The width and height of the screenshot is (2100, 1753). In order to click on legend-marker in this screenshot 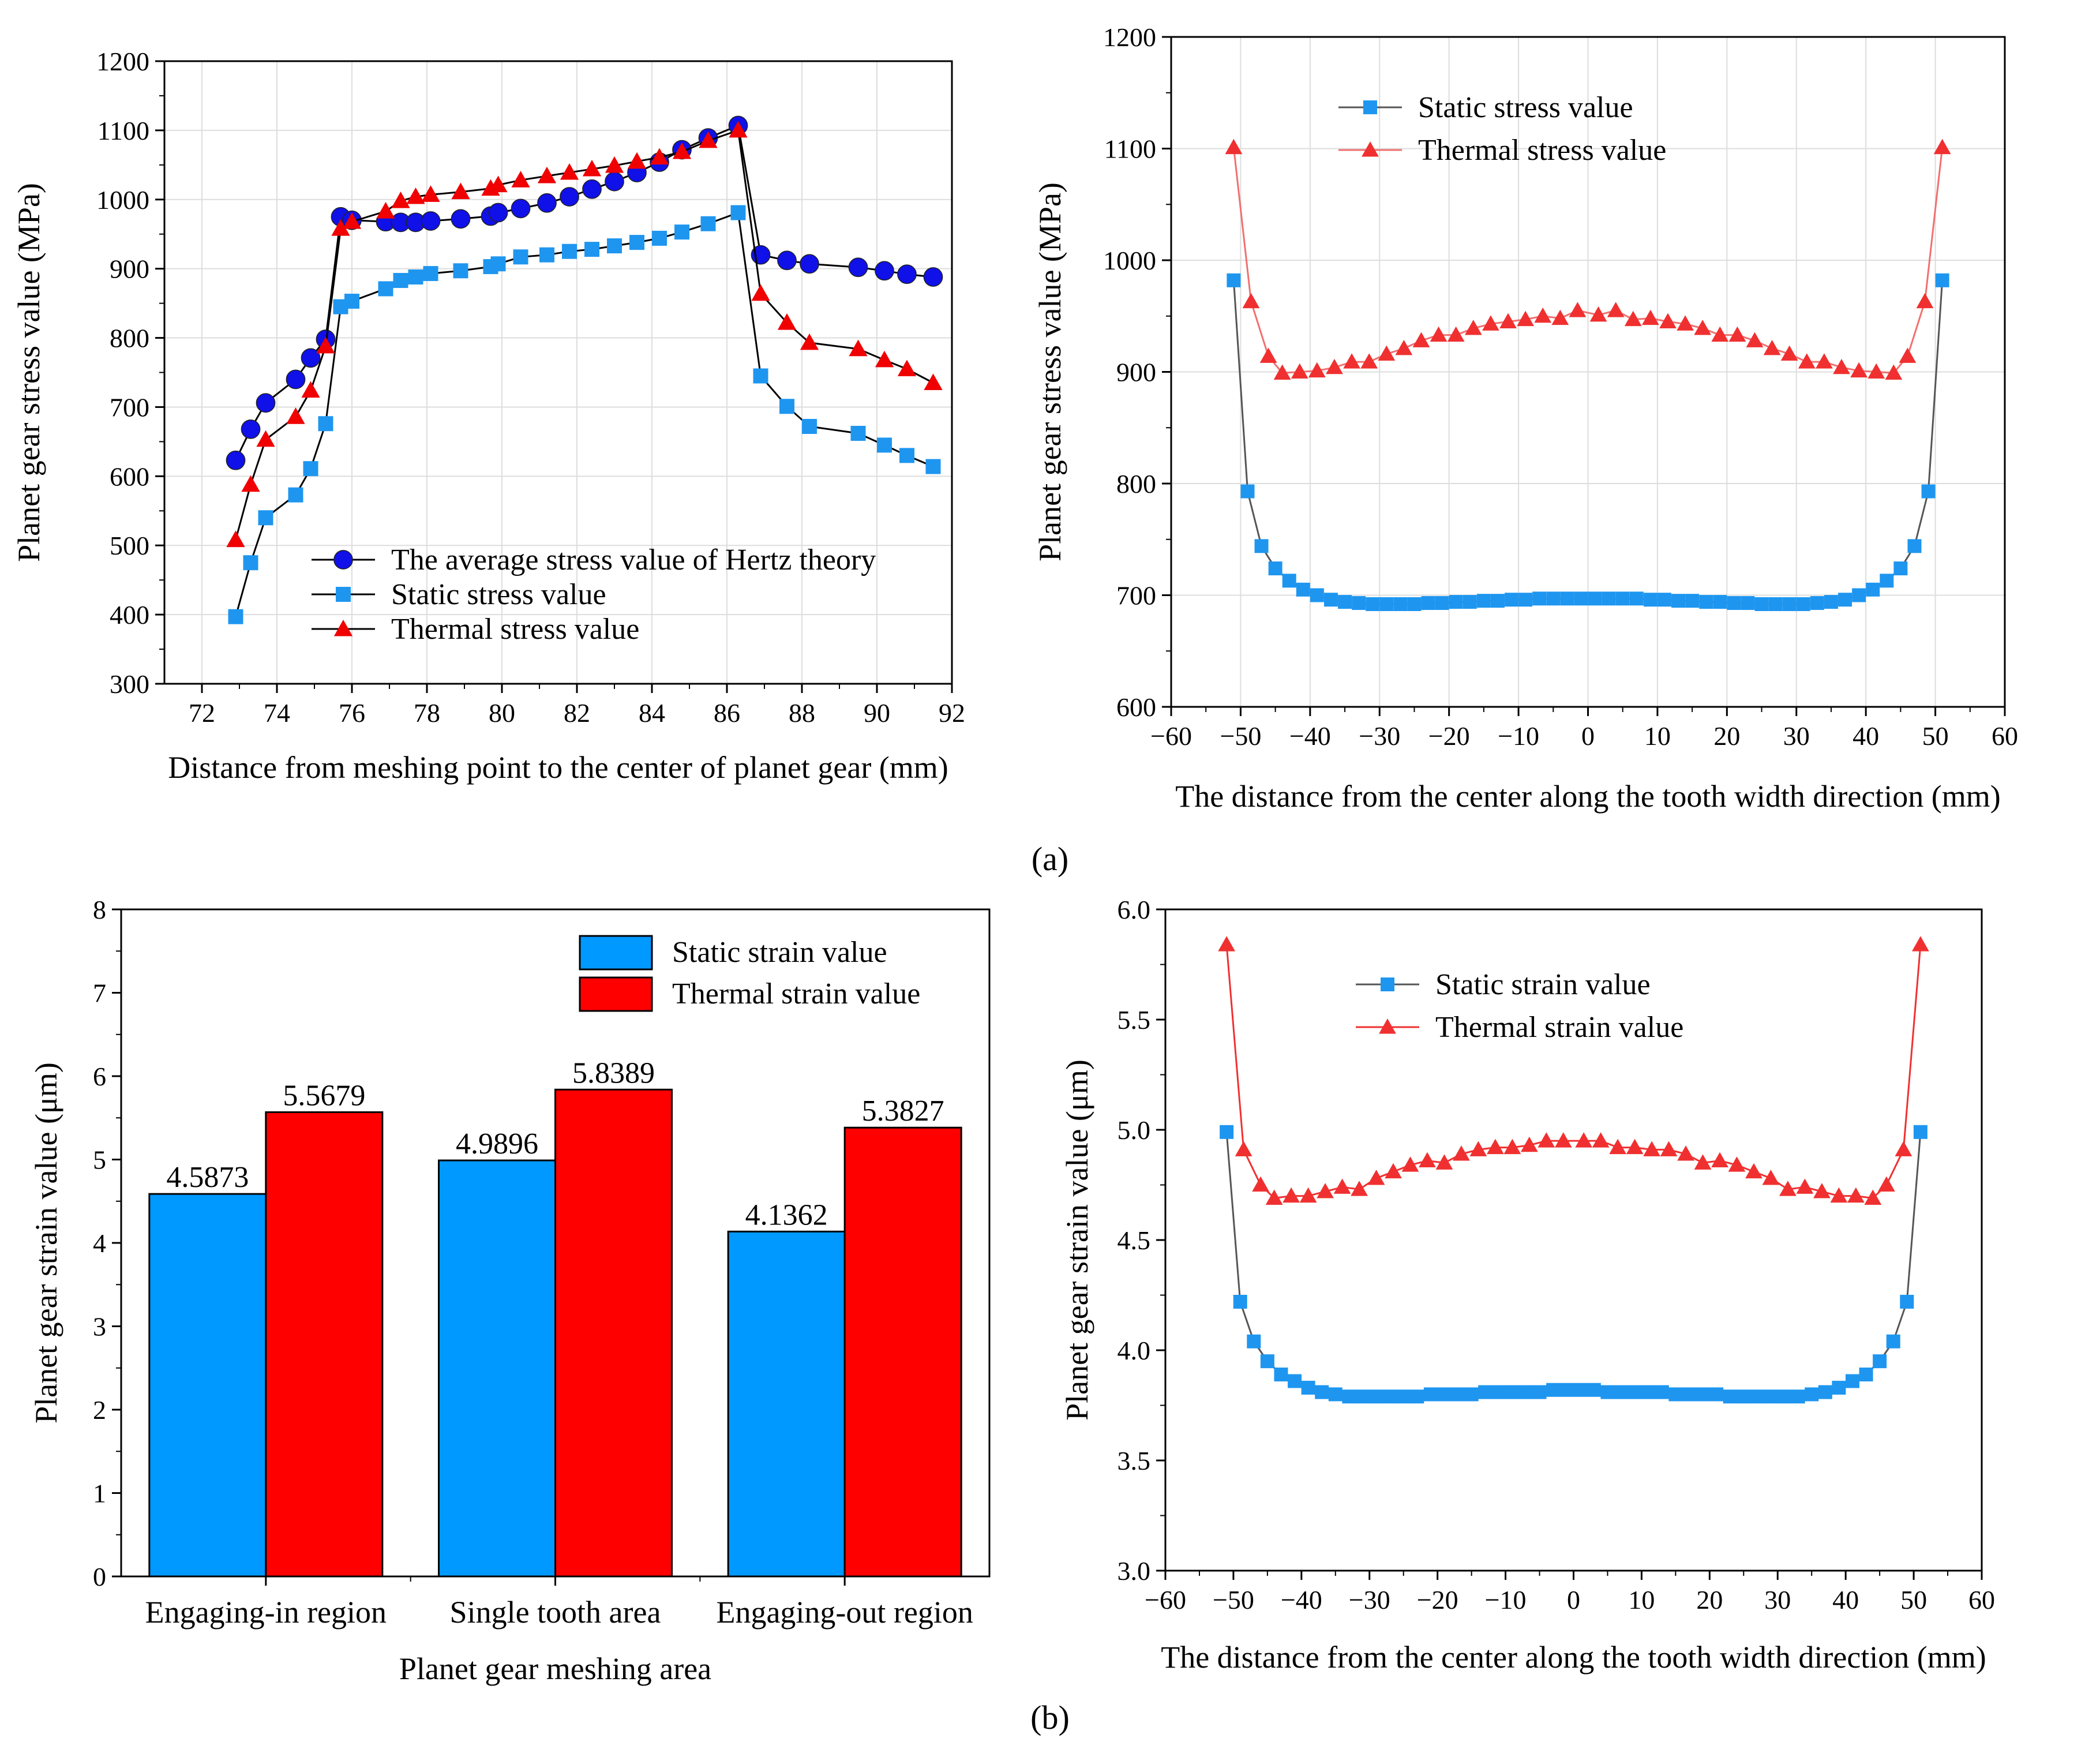, I will do `click(343, 627)`.